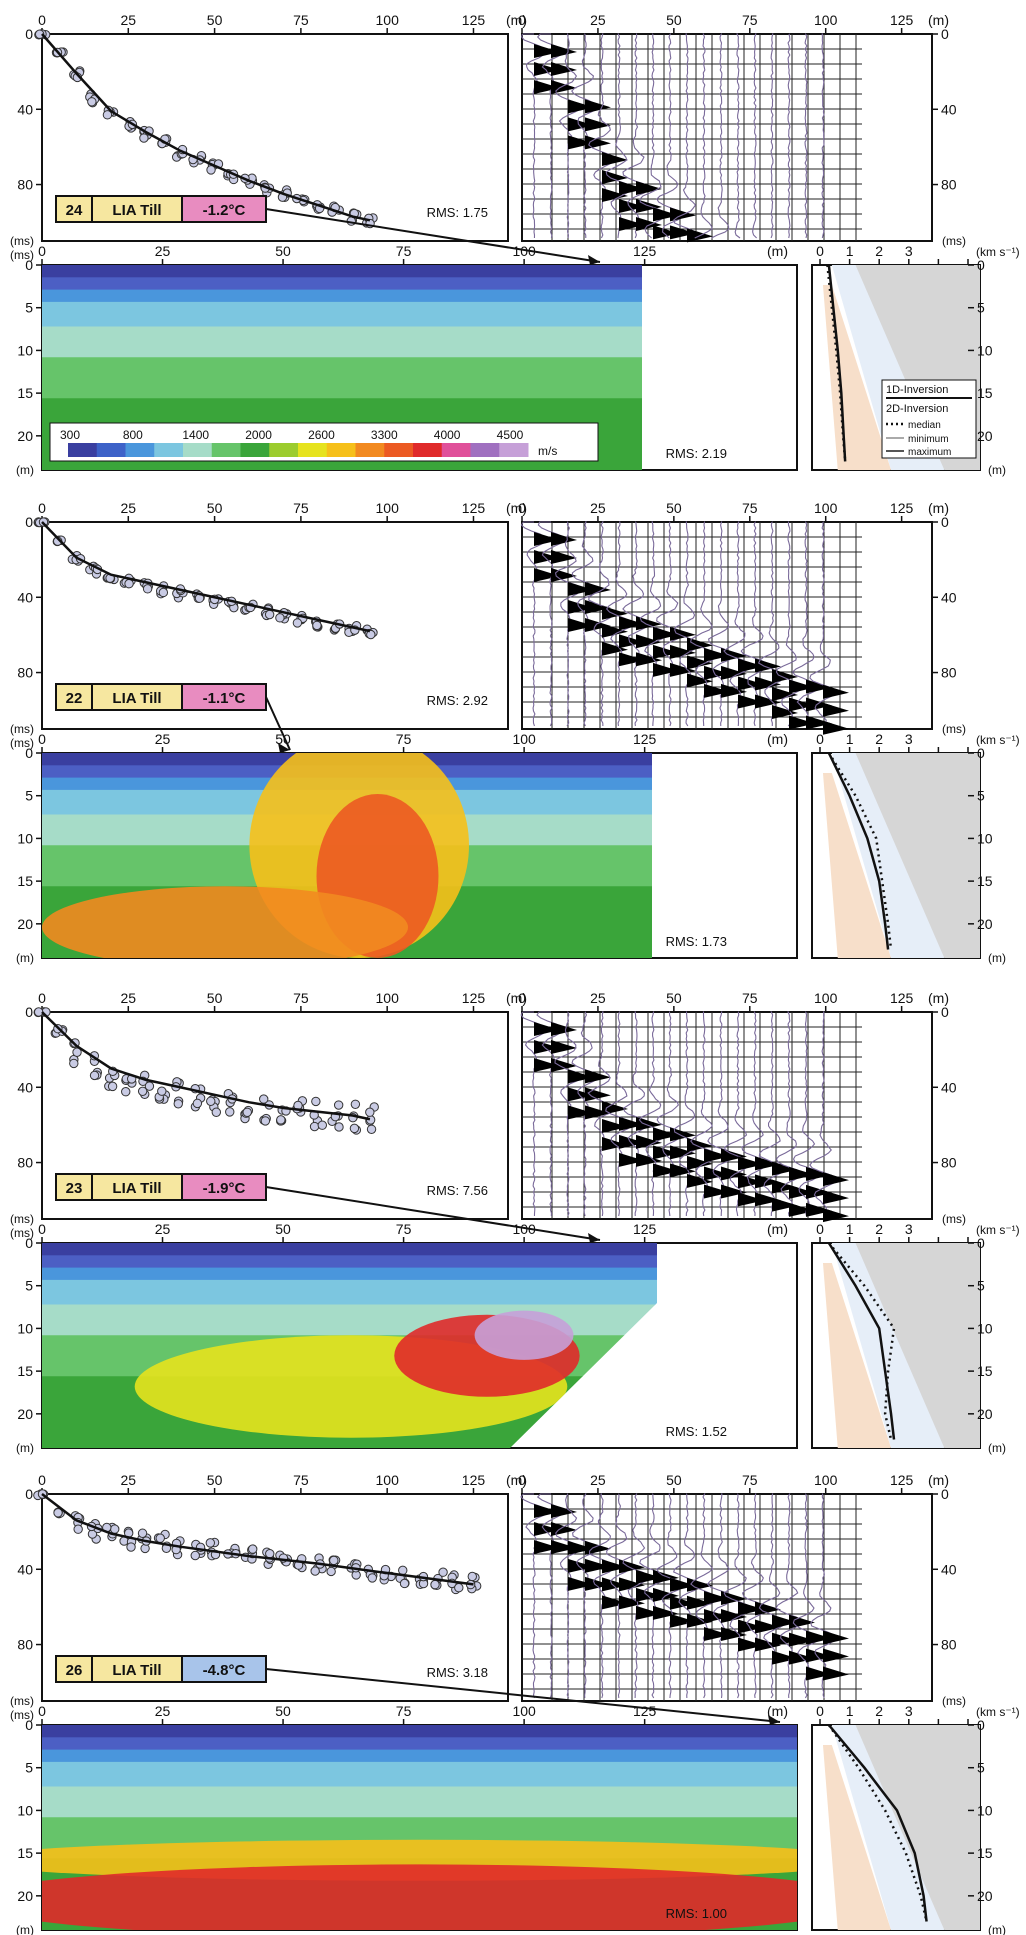 The image size is (1026, 1935). What do you see at coordinates (283, 1229) in the screenshot?
I see `tomogram-xtick-label: 50` at bounding box center [283, 1229].